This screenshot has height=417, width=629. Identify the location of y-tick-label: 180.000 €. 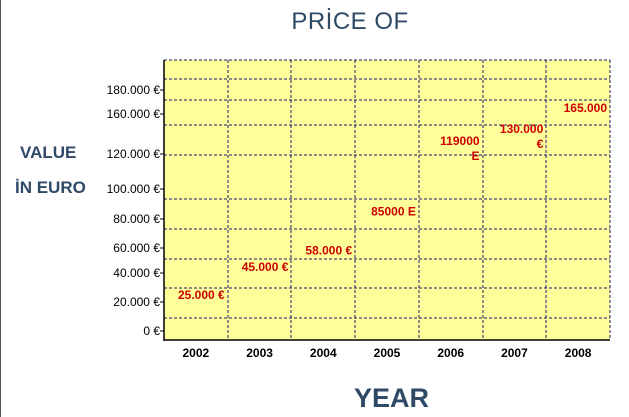
(134, 90).